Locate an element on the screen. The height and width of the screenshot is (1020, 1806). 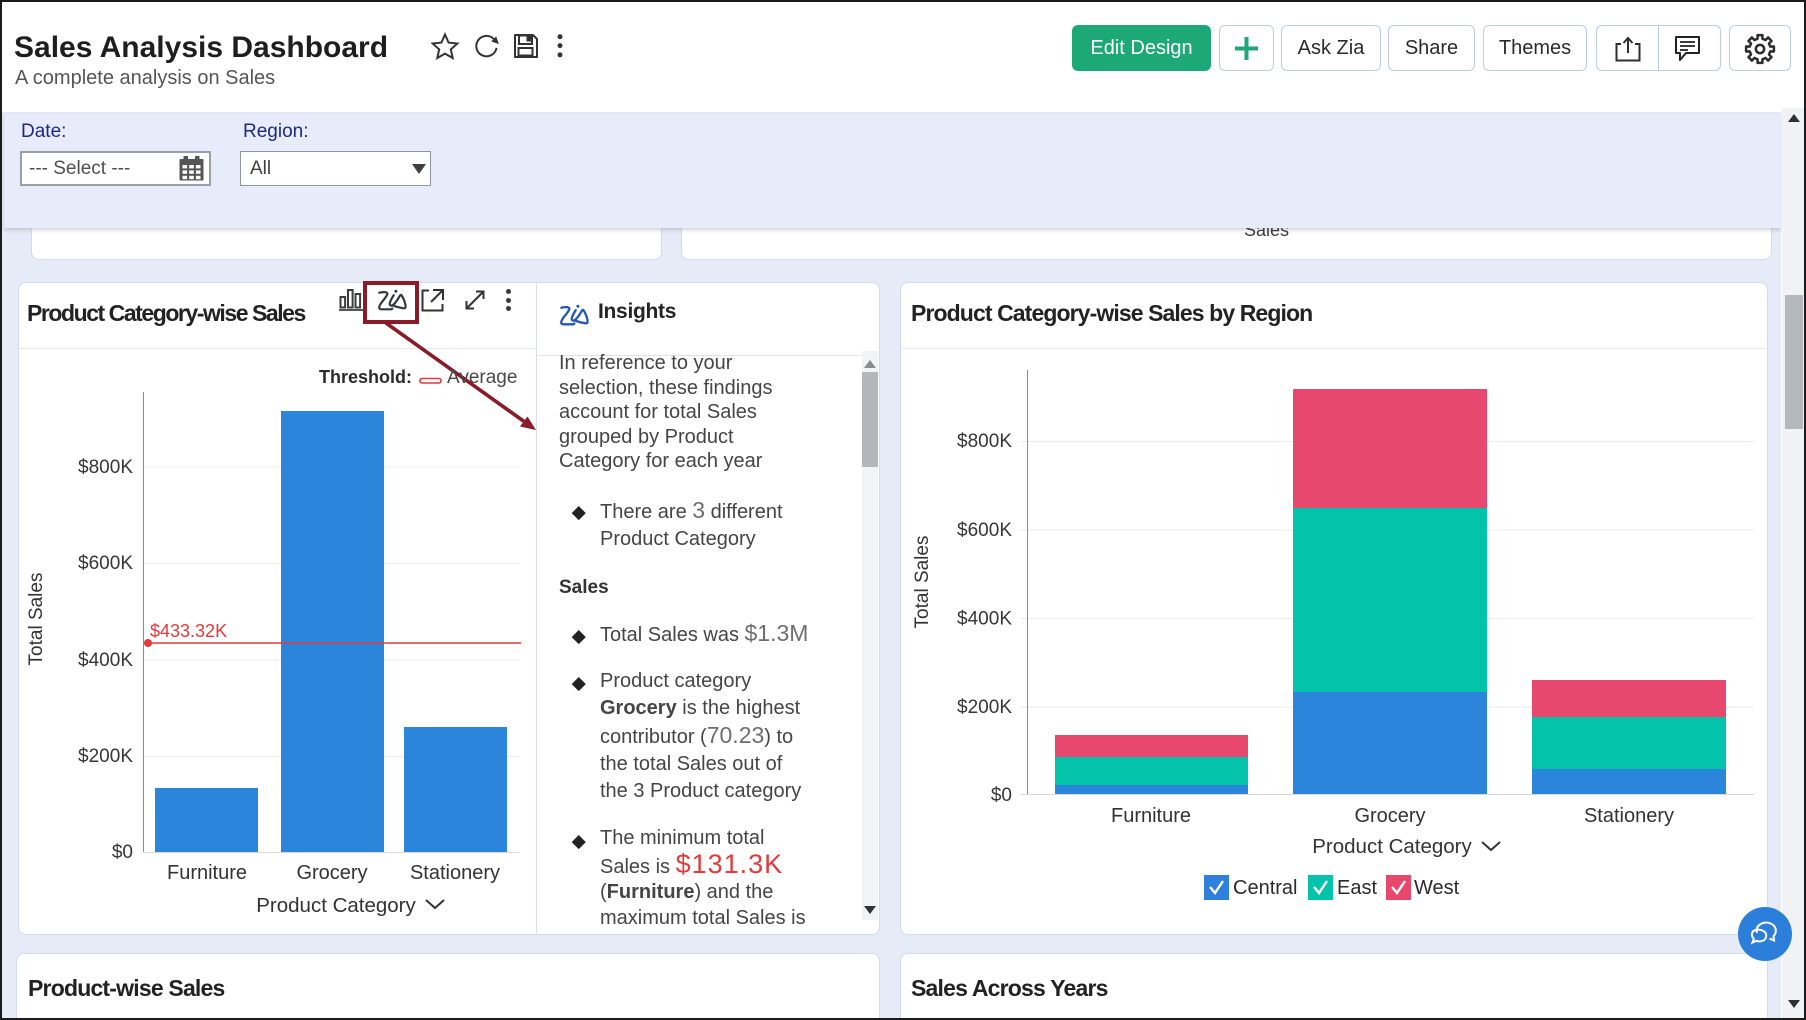
svg-text: Threshold: is located at coordinates (365, 377).